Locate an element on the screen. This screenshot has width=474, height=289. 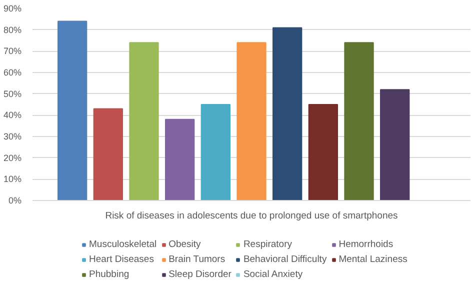
legend-label: Behavioral Difficulty is located at coordinates (285, 259).